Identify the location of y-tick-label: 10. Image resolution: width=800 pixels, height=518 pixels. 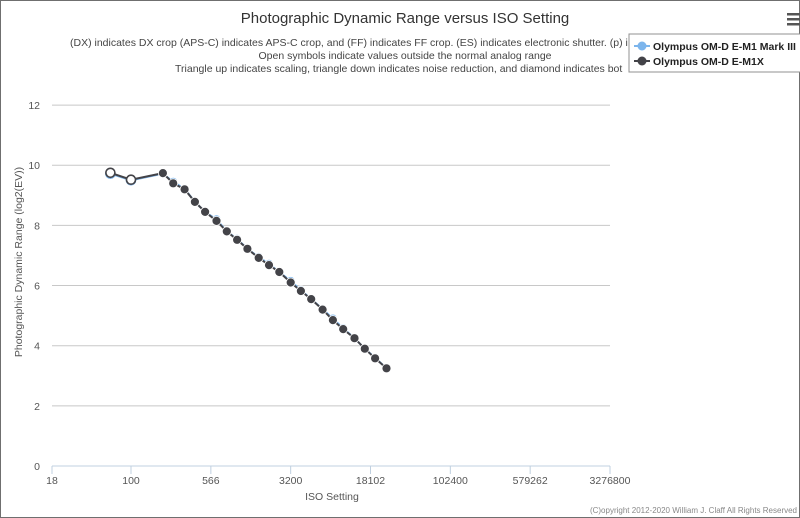
(34, 166).